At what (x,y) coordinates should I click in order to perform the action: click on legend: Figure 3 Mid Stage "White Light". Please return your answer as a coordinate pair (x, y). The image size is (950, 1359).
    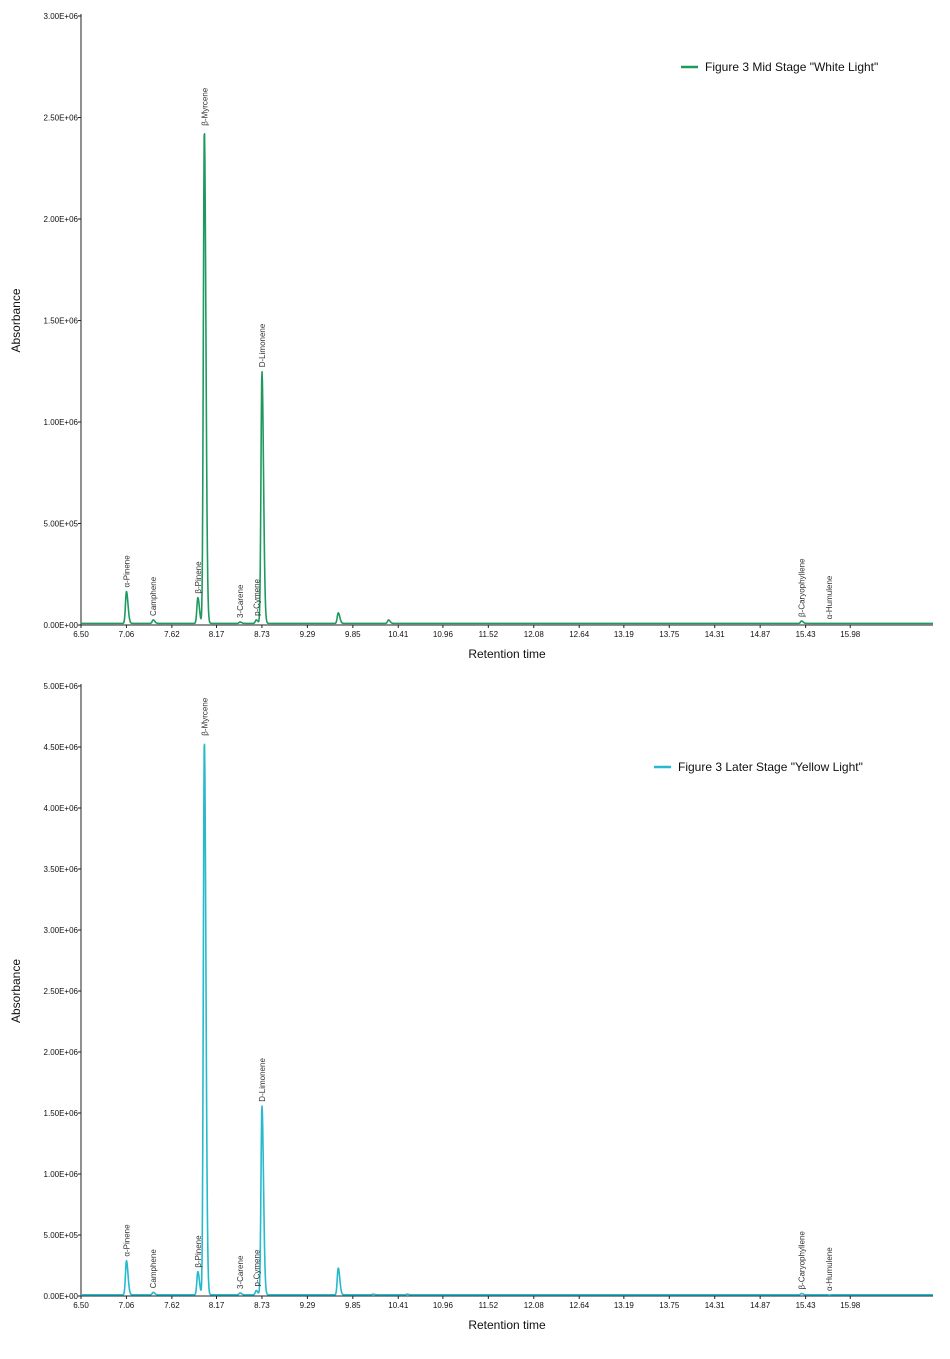
    Looking at the image, I should click on (779, 67).